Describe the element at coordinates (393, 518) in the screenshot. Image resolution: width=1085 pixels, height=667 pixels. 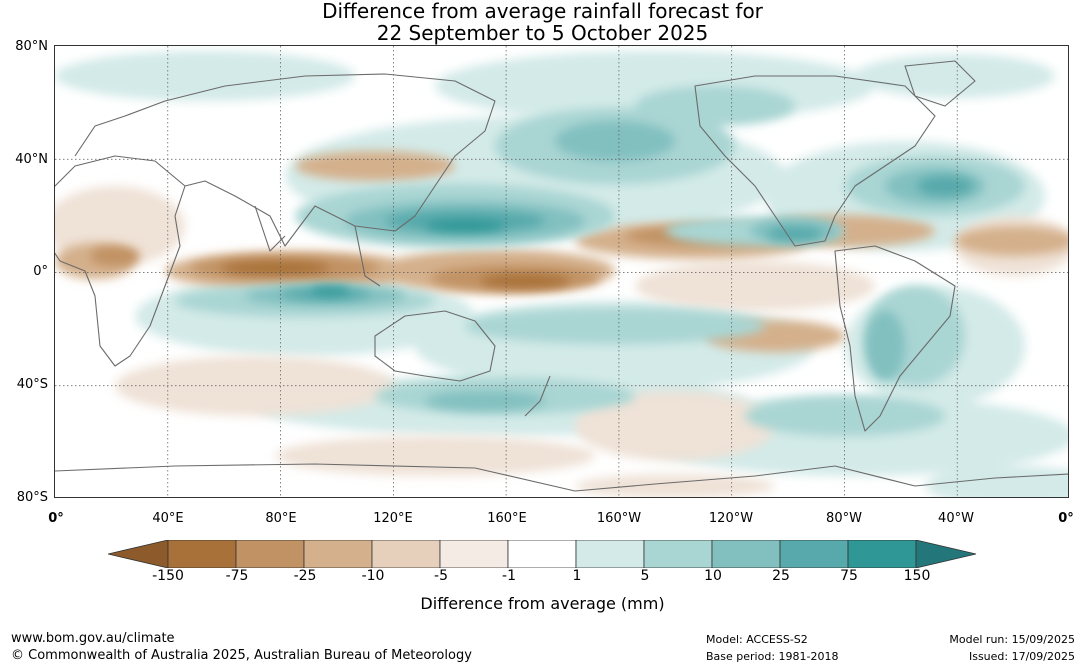
I see `lon-label-120e: 120°E` at that location.